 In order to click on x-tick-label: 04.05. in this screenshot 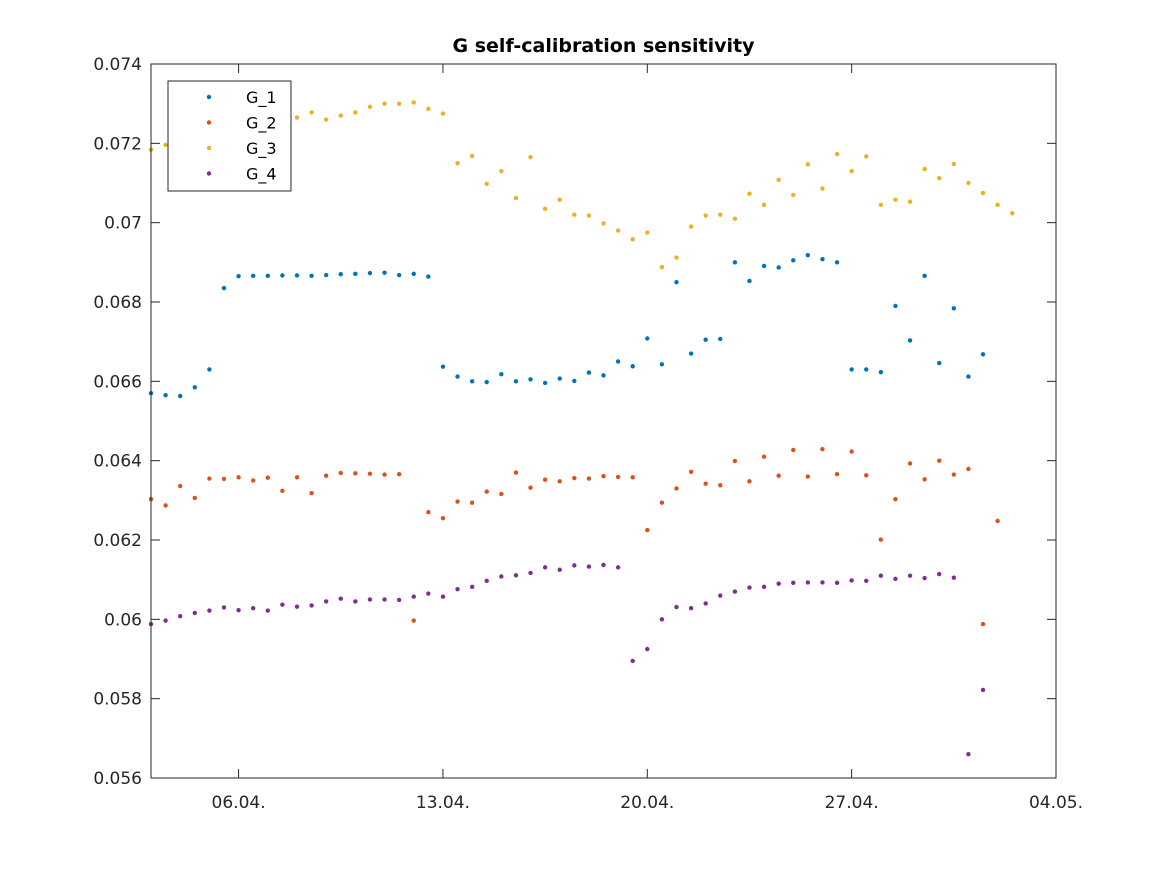, I will do `click(1056, 803)`.